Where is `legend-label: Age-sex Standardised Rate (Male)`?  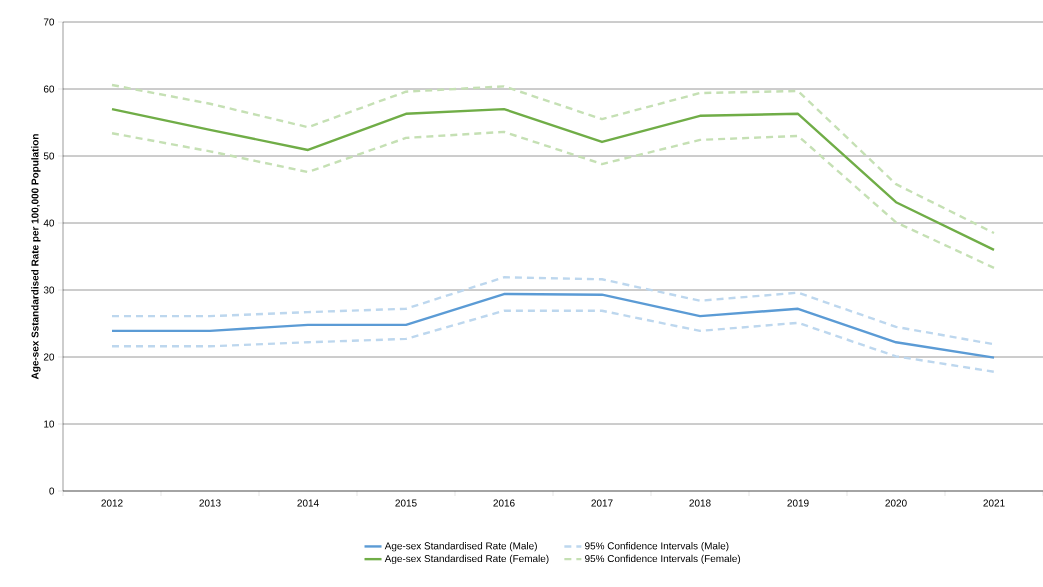
legend-label: Age-sex Standardised Rate (Male) is located at coordinates (460, 547).